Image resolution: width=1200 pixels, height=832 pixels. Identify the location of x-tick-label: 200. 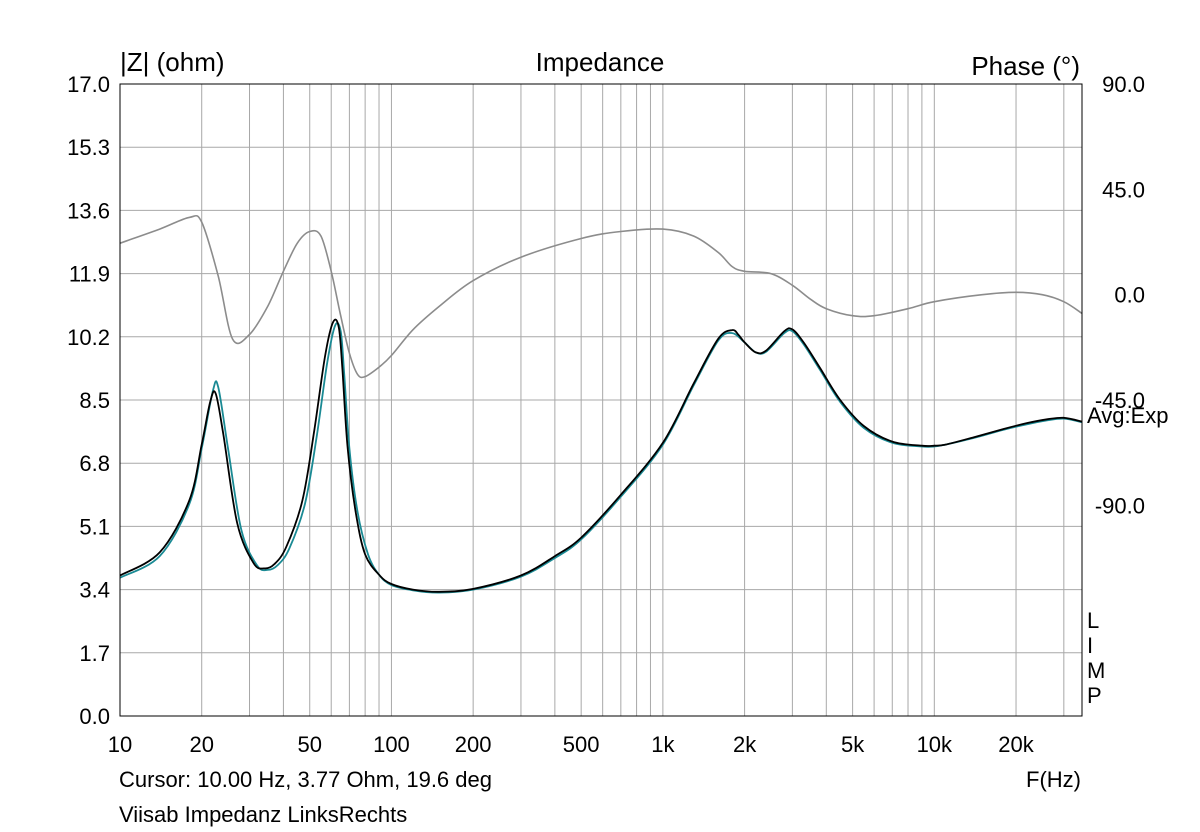
(473, 744).